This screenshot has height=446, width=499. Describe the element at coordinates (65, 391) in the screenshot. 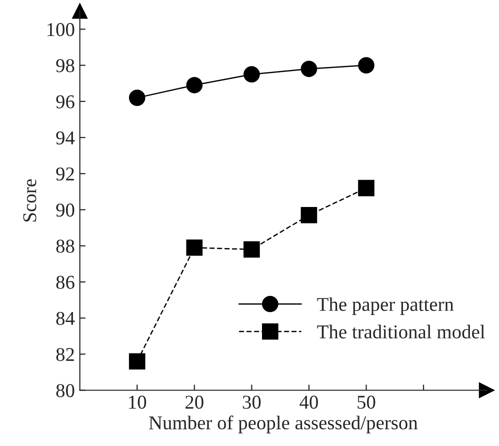

I see `y-tick-label: 80` at that location.